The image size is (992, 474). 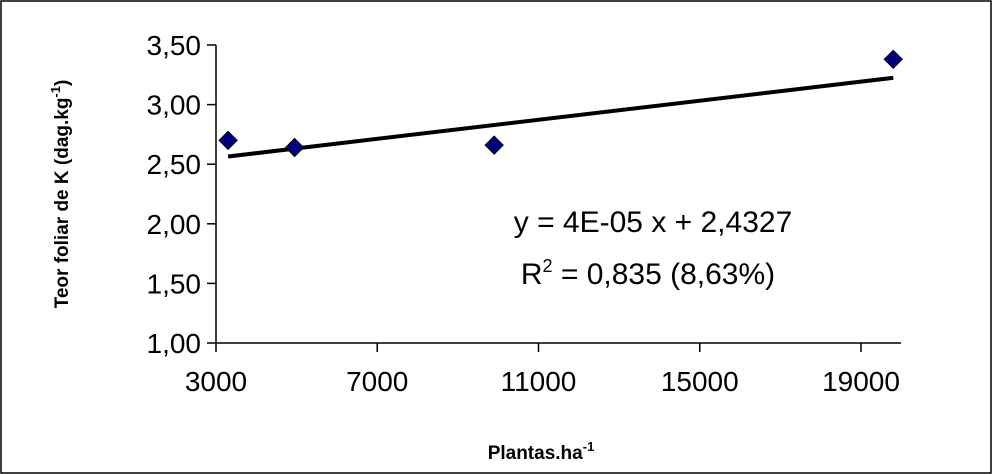 What do you see at coordinates (62, 203) in the screenshot?
I see `y-axis-title-text: Teor foliar de K (dag.kg` at bounding box center [62, 203].